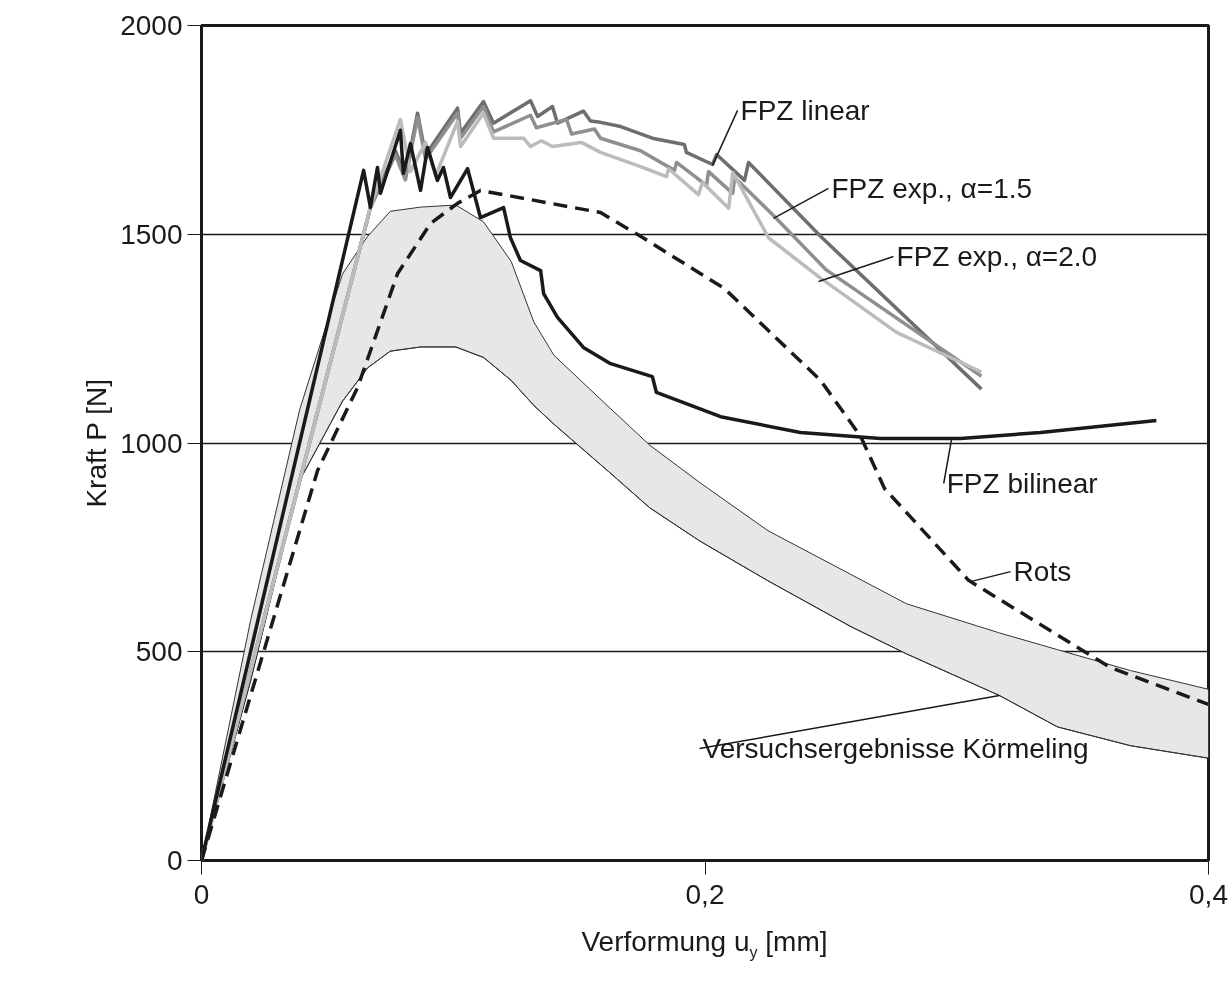  Describe the element at coordinates (895, 749) in the screenshot. I see `annotation: Versuchsergebnisse Körmeling` at that location.